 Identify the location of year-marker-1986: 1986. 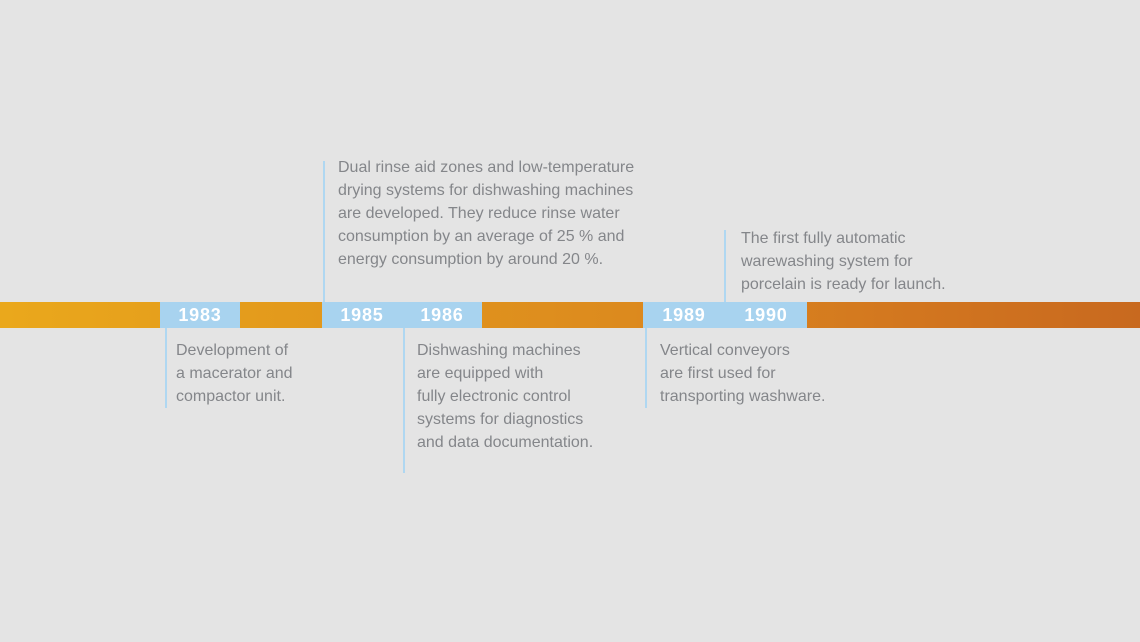
(442, 315).